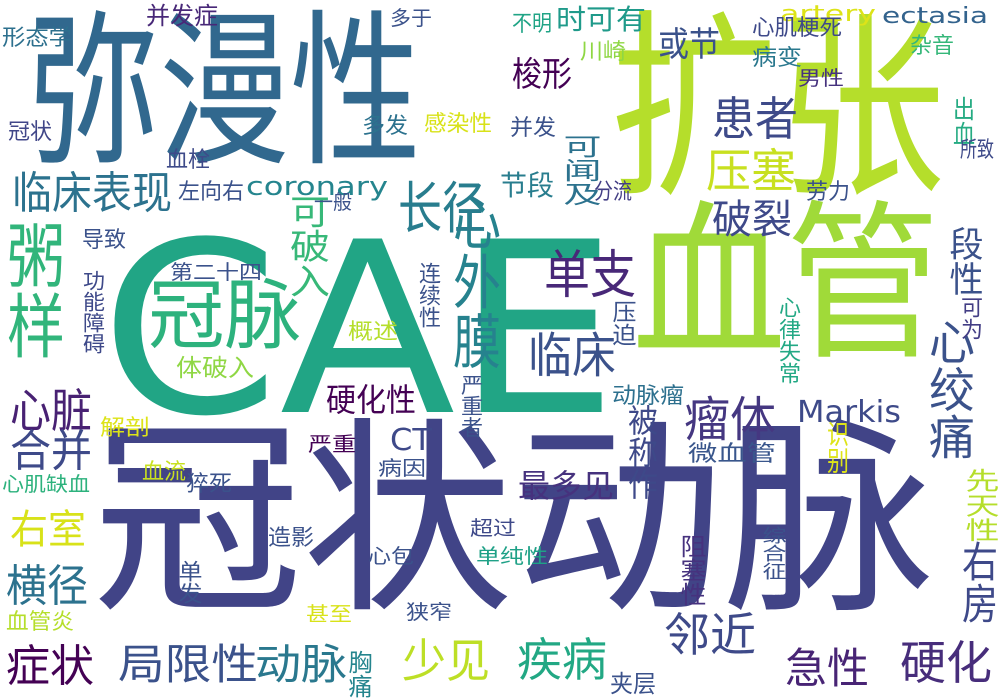 The image size is (1000, 700). What do you see at coordinates (532, 24) in the screenshot?
I see `word-48: 不明` at bounding box center [532, 24].